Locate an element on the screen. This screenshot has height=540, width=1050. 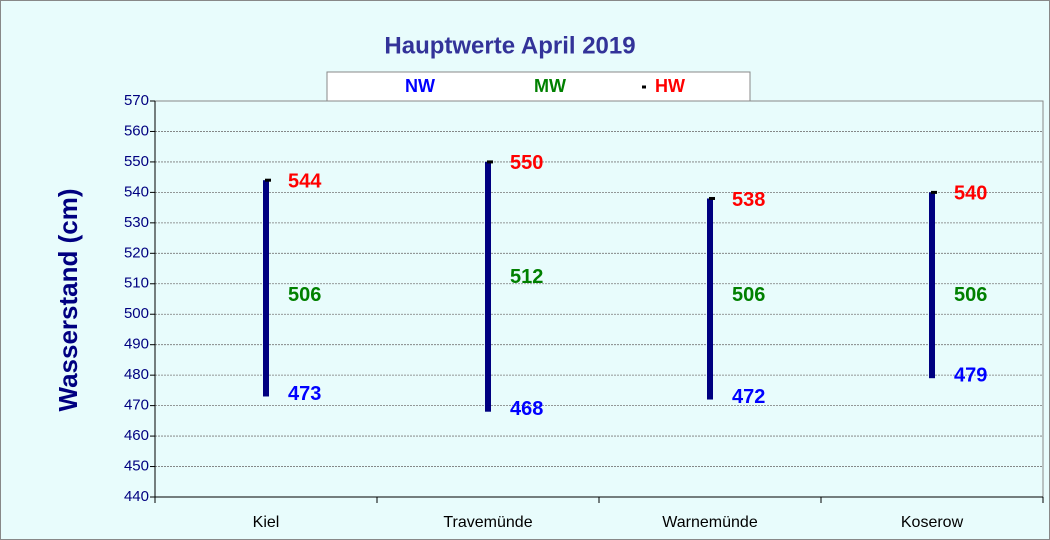
data-label: 468 is located at coordinates (526, 409).